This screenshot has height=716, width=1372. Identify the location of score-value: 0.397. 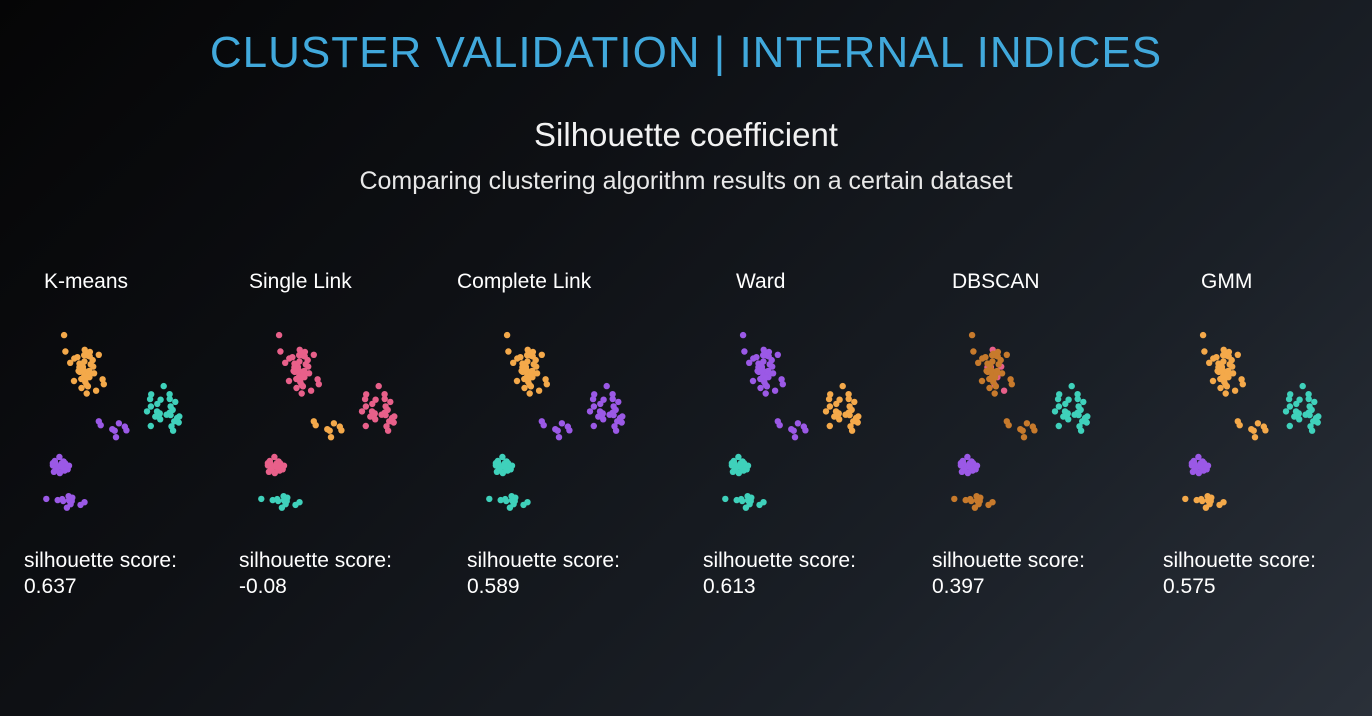
(958, 586).